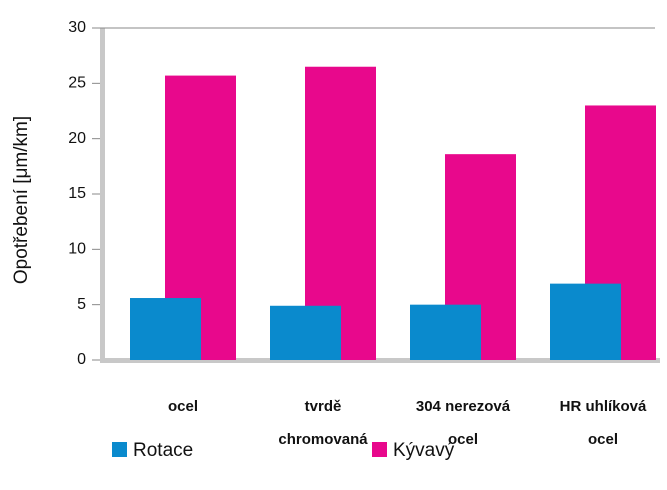 The width and height of the screenshot is (667, 490). Describe the element at coordinates (323, 439) in the screenshot. I see `x-tick-label-line: chromovaná` at that location.